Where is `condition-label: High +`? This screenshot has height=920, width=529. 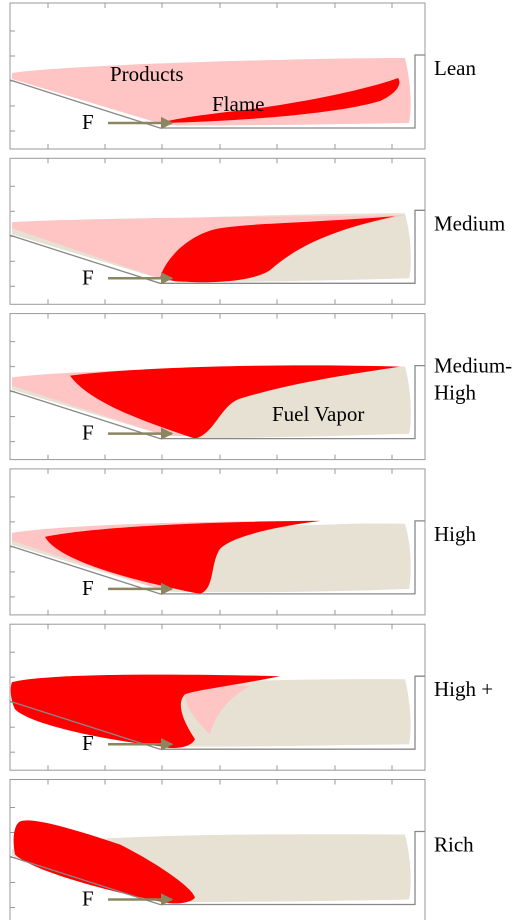 condition-label: High + is located at coordinates (463, 689).